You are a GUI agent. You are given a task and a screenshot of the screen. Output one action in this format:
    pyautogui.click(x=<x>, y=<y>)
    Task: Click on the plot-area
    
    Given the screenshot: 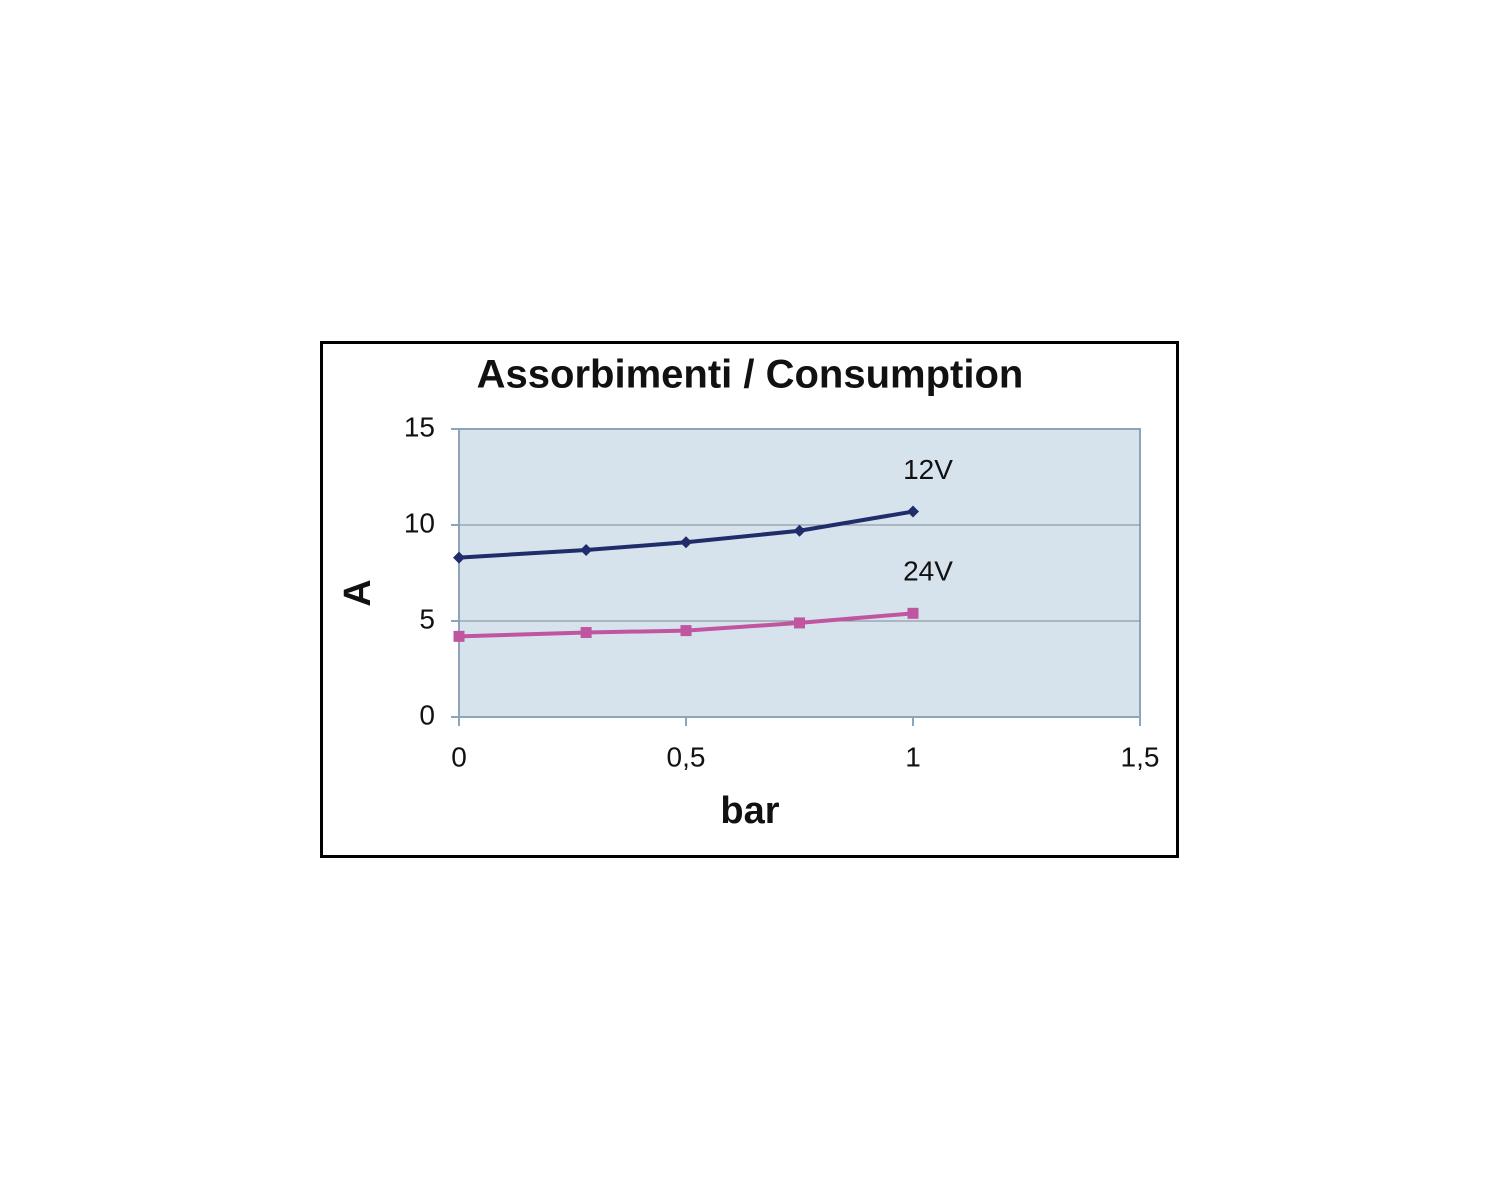 What is the action you would take?
    pyautogui.click(x=799, y=573)
    